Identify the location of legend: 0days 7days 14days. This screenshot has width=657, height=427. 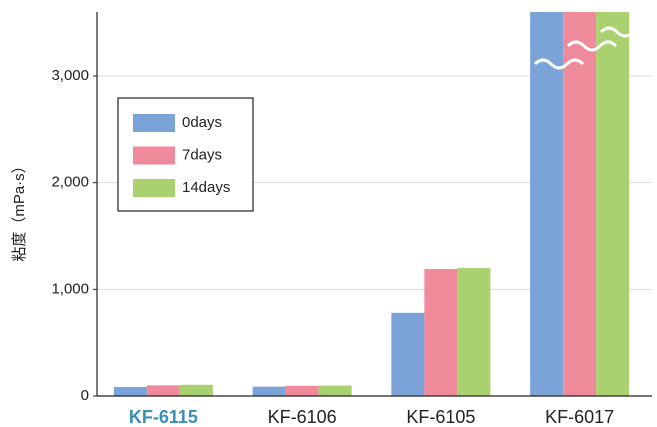
(185, 154).